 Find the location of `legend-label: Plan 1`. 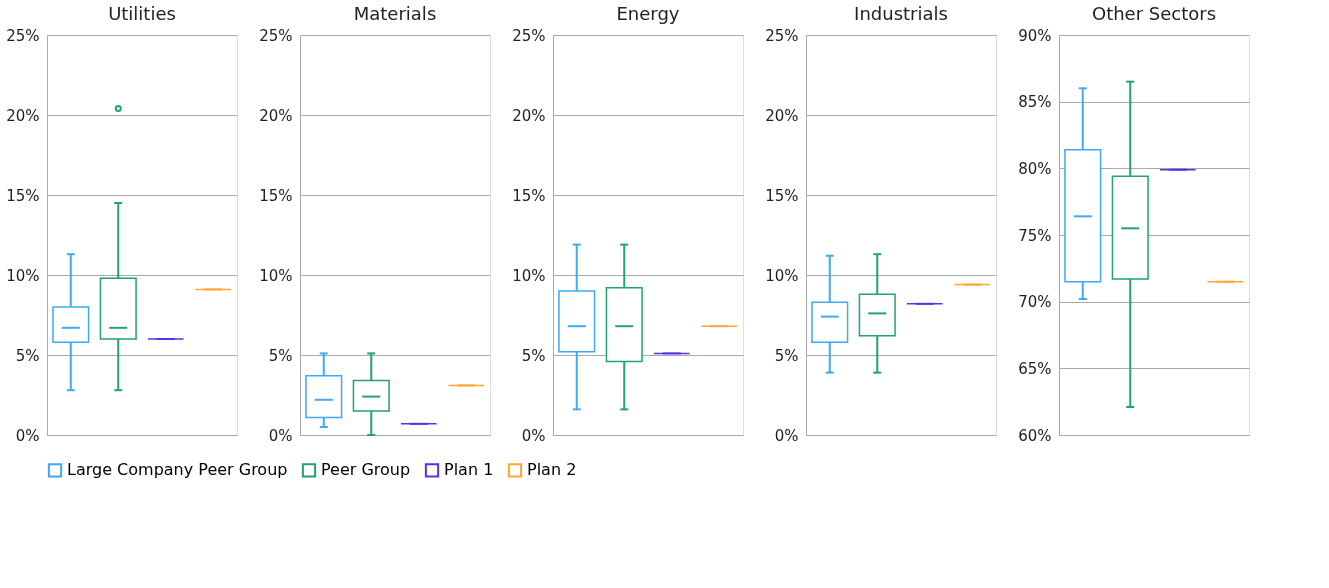

legend-label: Plan 1 is located at coordinates (469, 470).